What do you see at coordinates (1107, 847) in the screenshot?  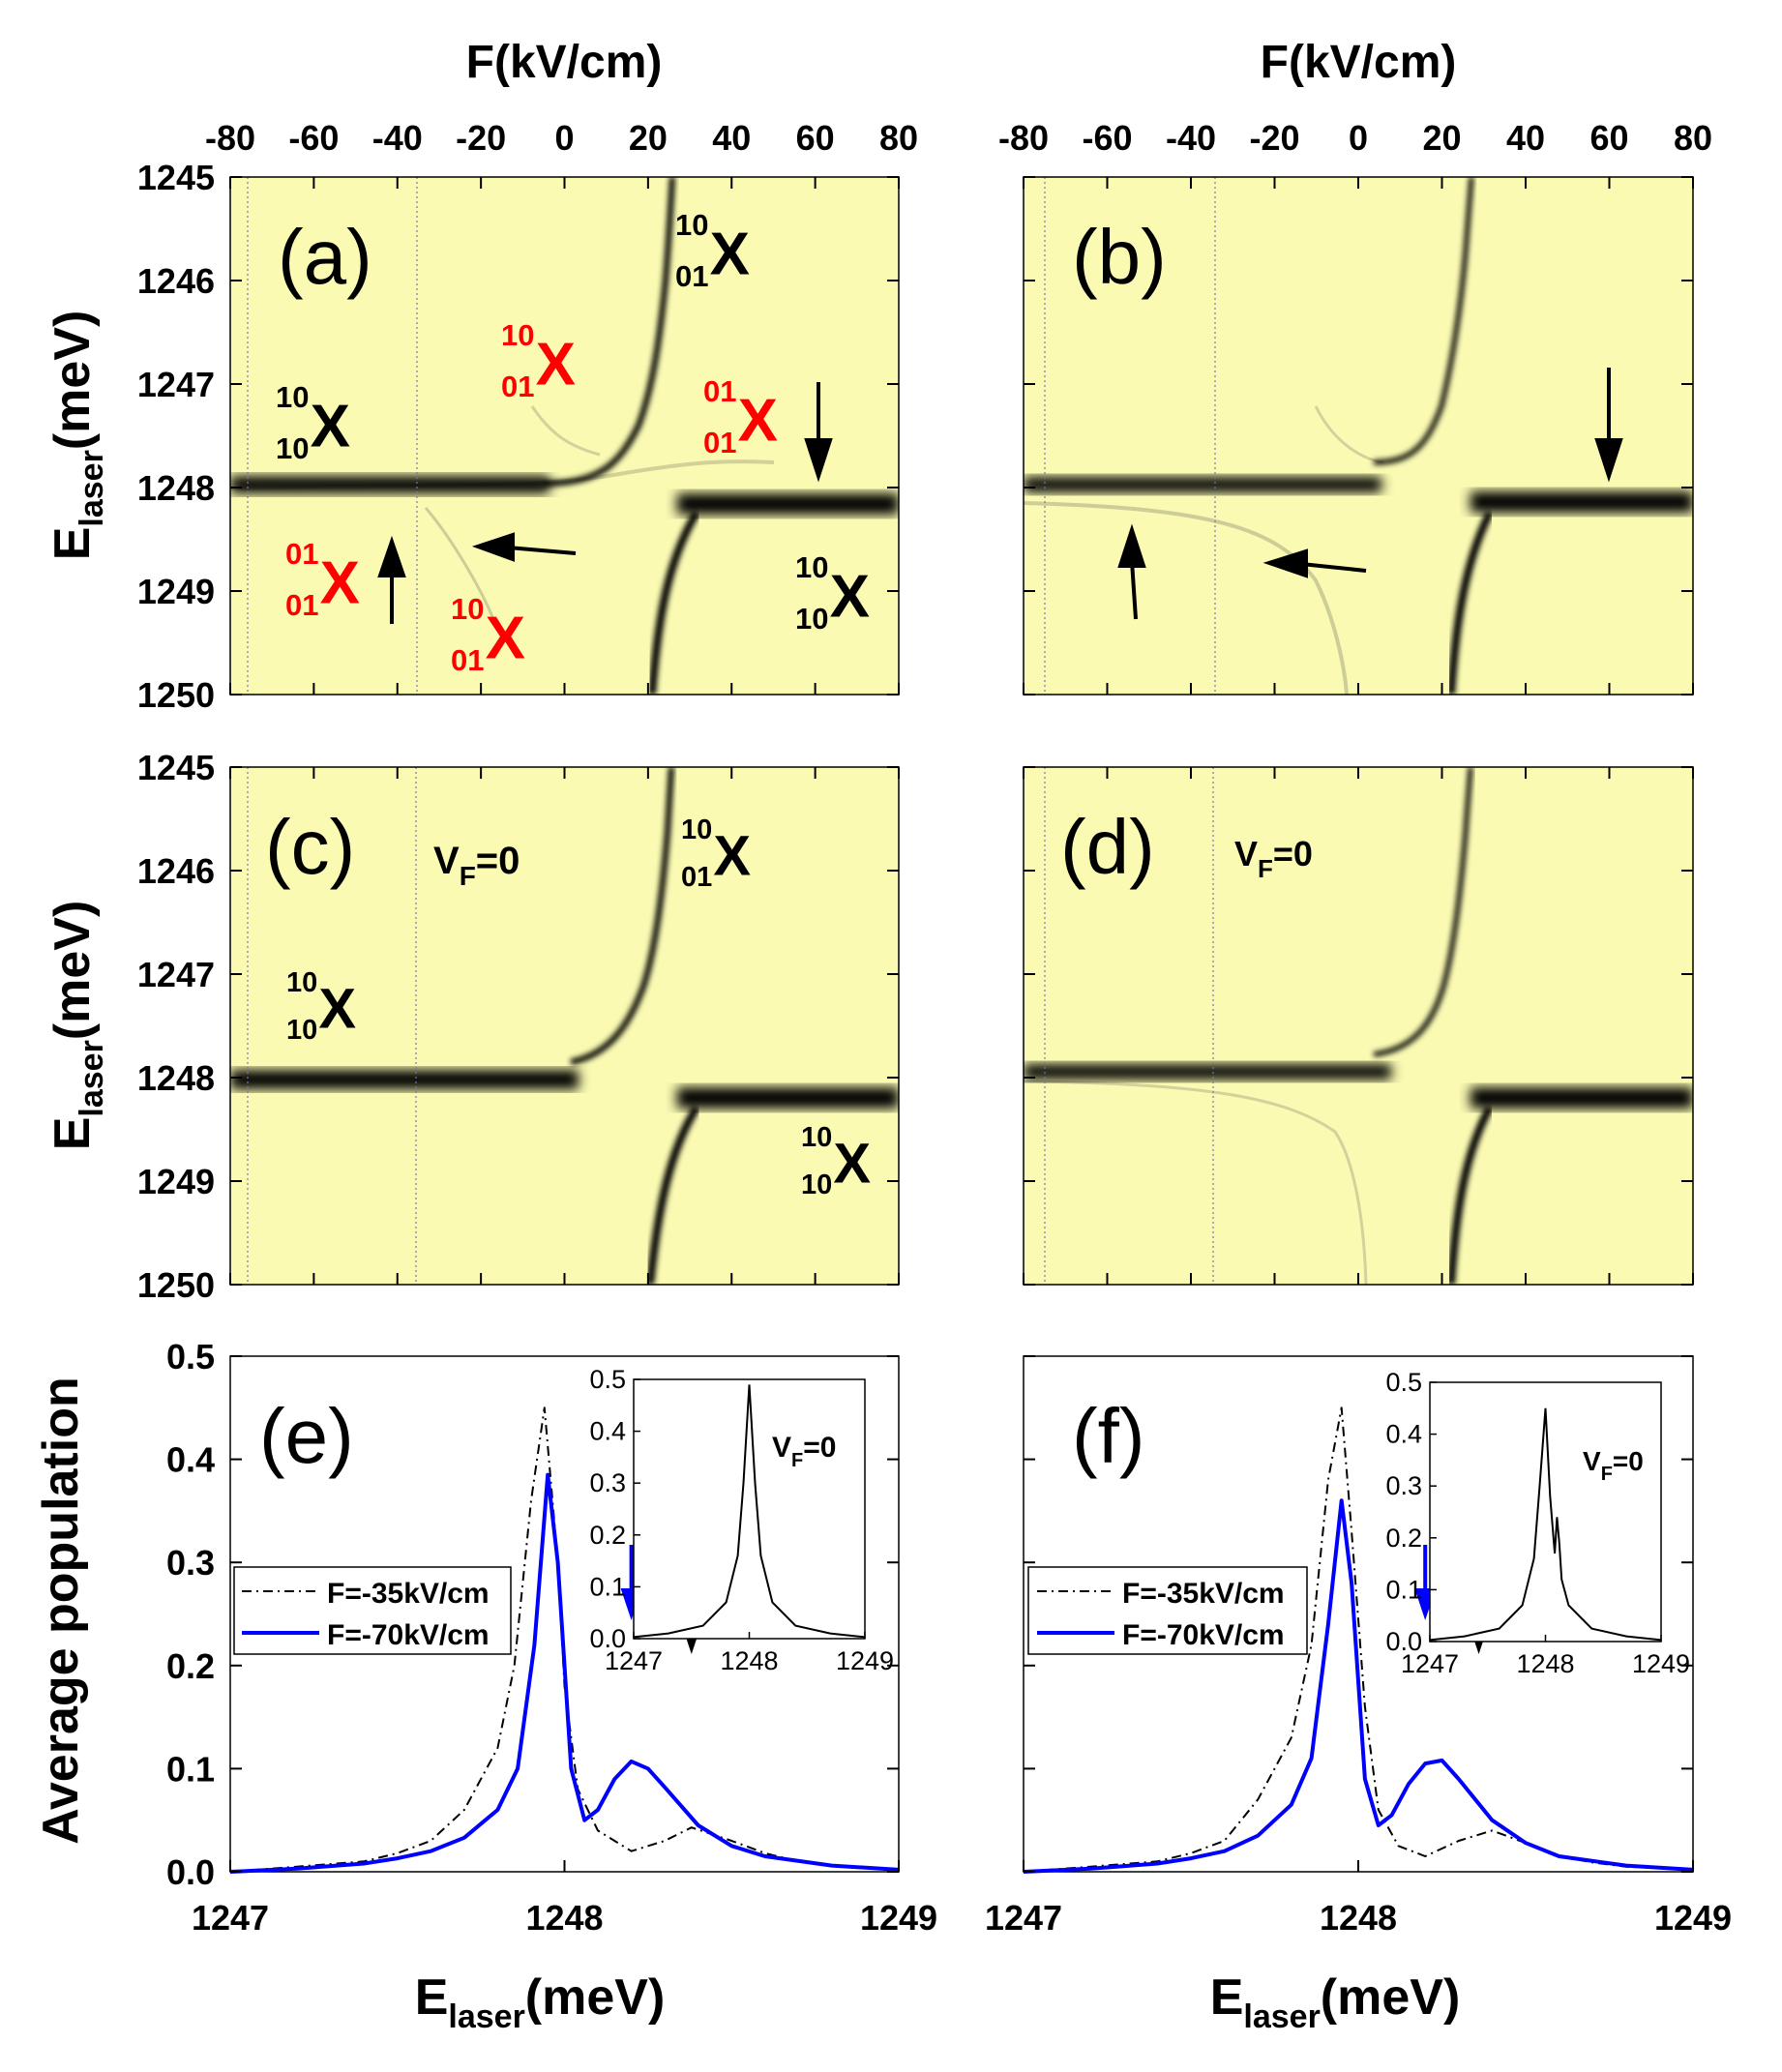 I see `panel-d-label: (d)` at bounding box center [1107, 847].